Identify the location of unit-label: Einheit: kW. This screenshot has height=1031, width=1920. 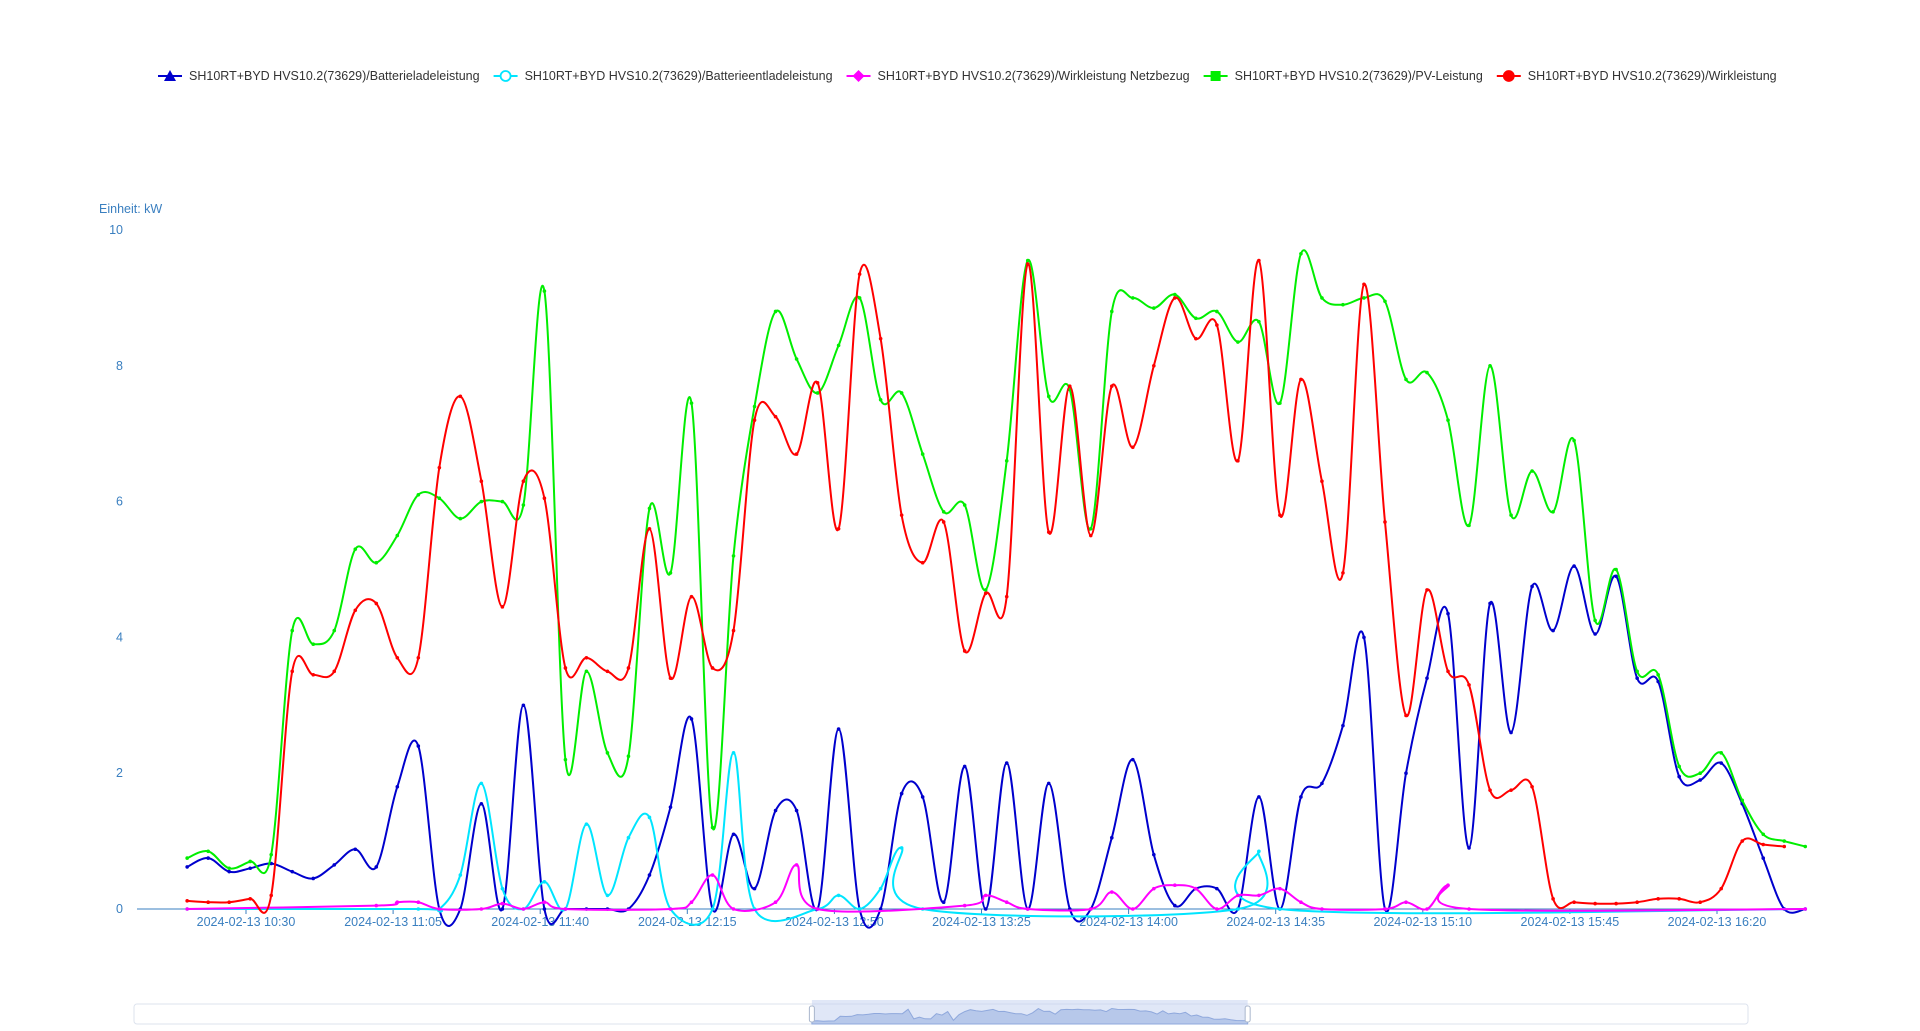
(130, 209).